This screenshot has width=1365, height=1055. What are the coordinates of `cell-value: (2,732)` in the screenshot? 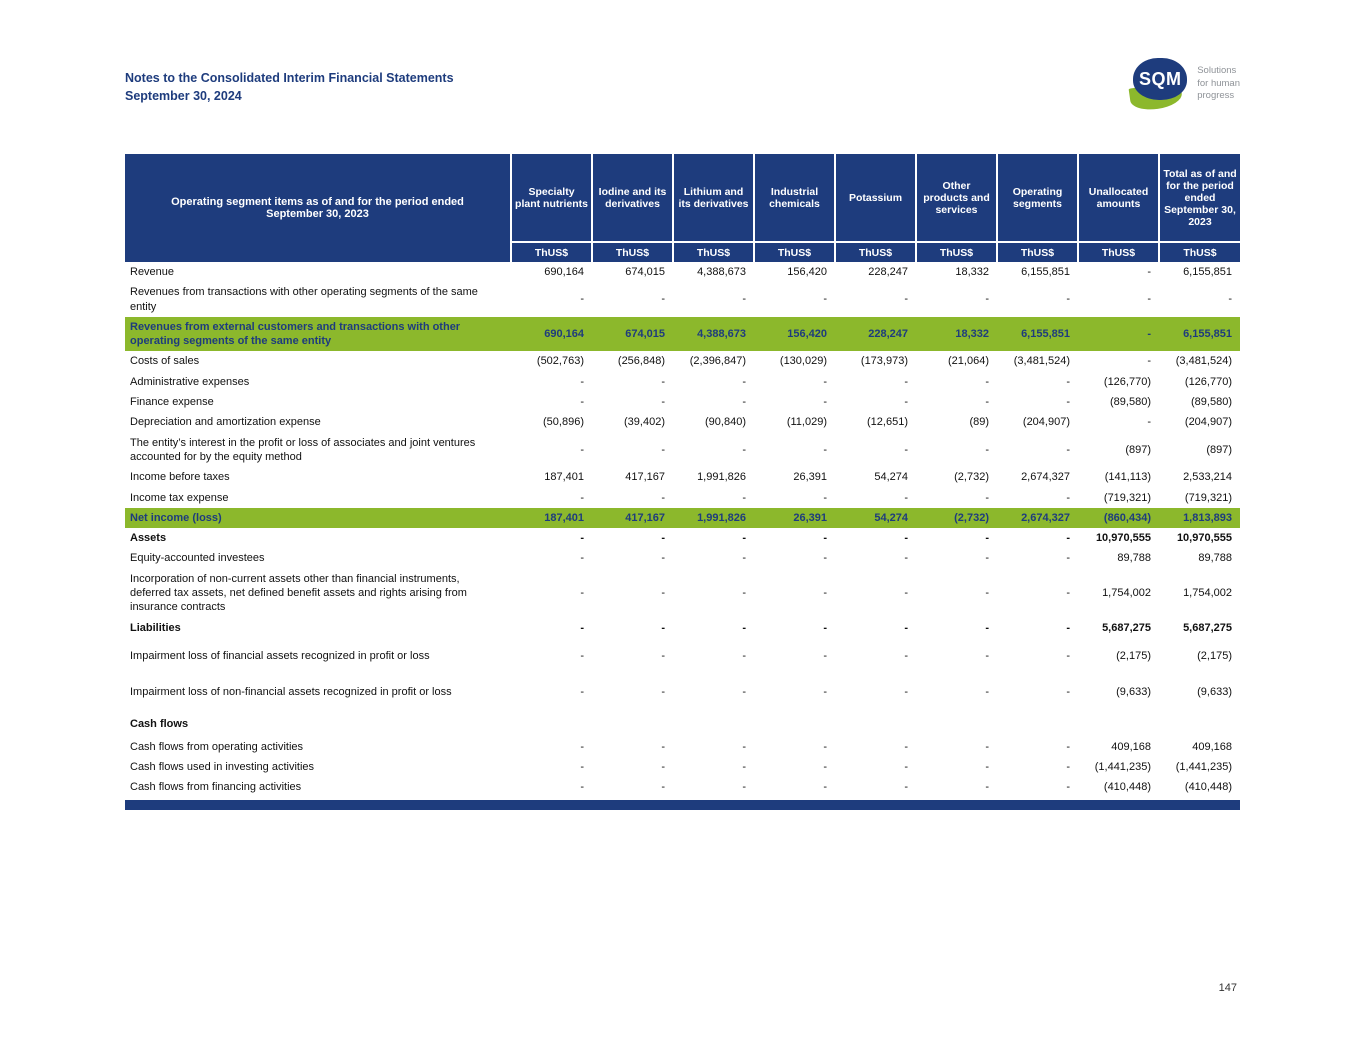 It's located at (956, 518).